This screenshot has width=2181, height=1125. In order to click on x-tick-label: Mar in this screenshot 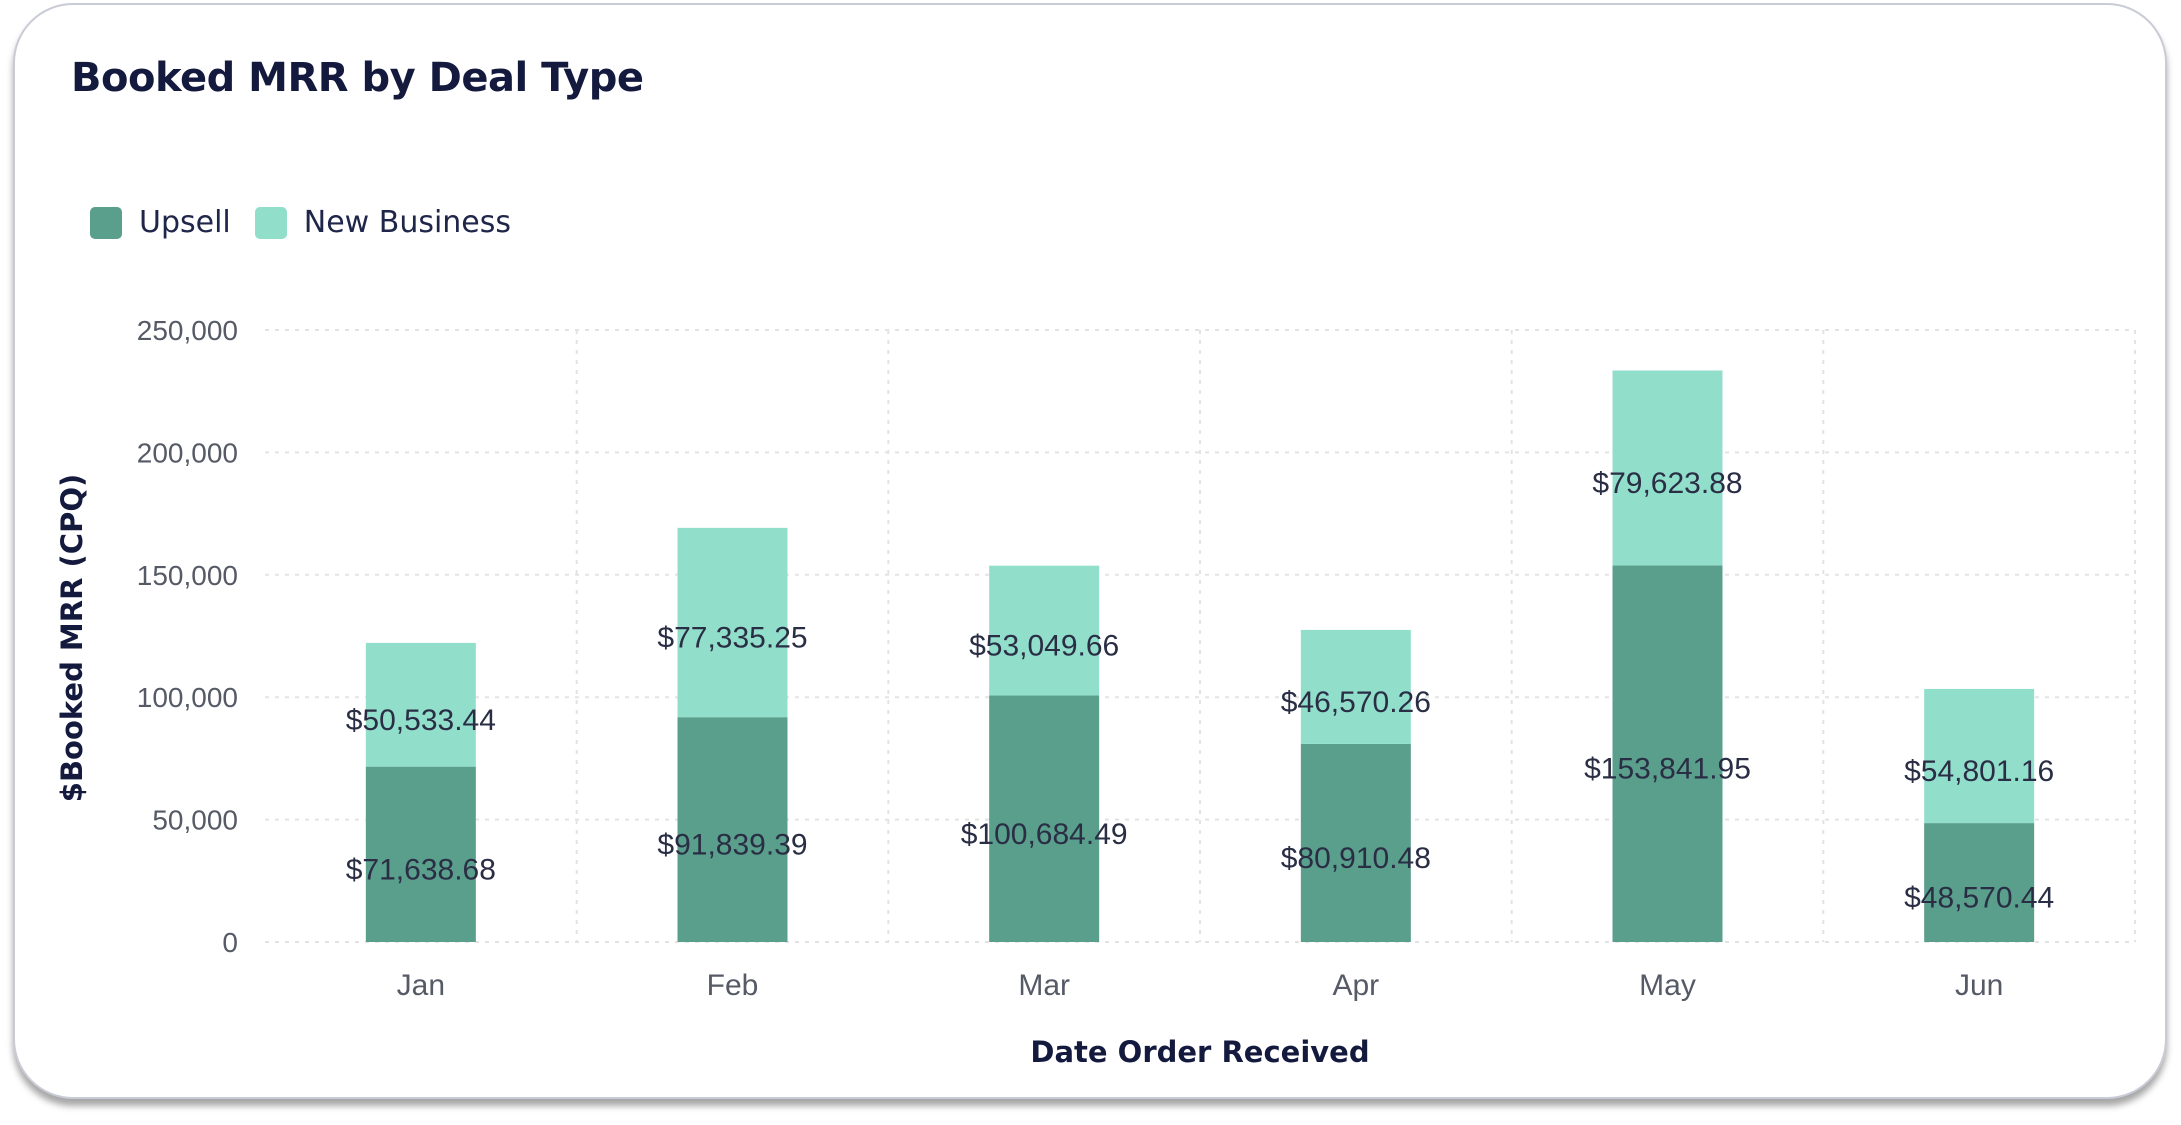, I will do `click(1044, 985)`.